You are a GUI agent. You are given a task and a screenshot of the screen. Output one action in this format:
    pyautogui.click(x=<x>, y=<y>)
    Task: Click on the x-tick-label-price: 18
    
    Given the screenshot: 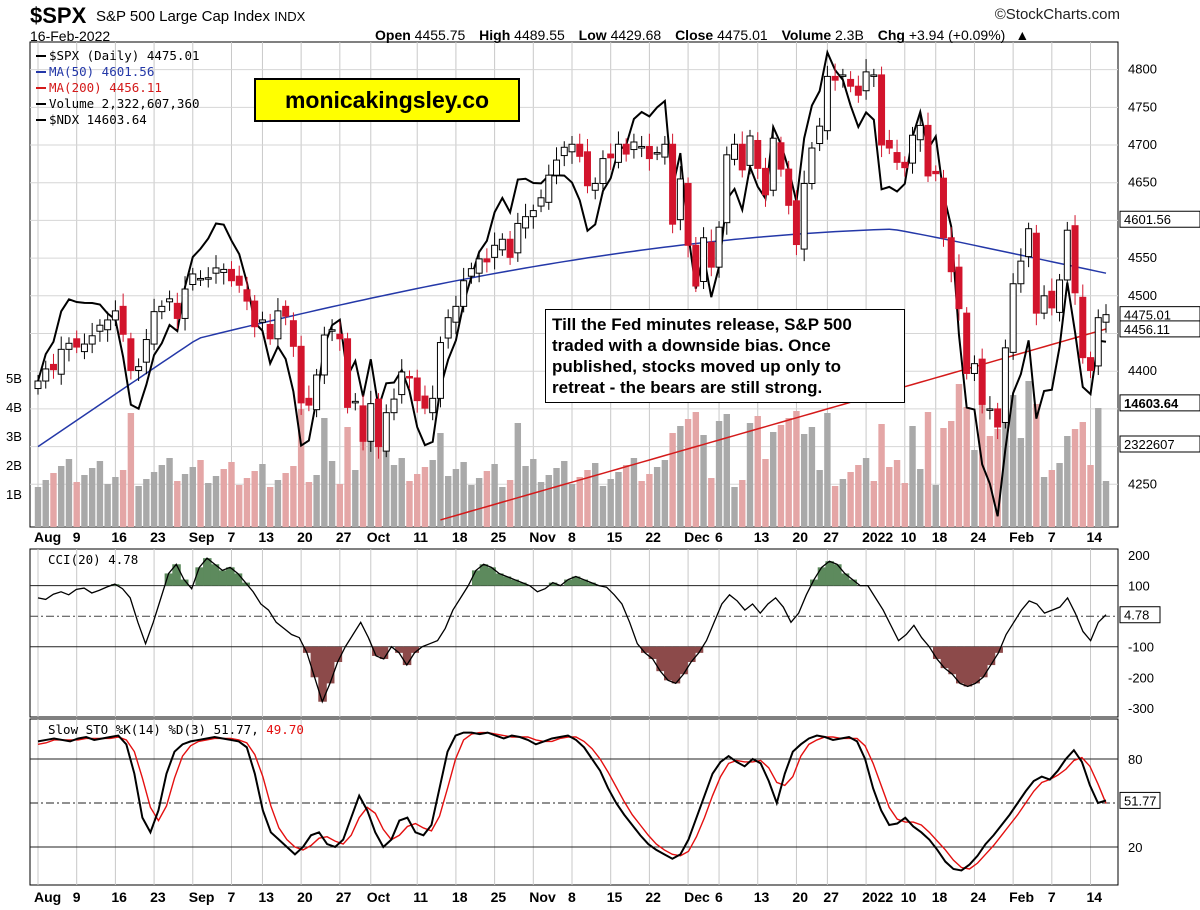 What is the action you would take?
    pyautogui.click(x=460, y=537)
    